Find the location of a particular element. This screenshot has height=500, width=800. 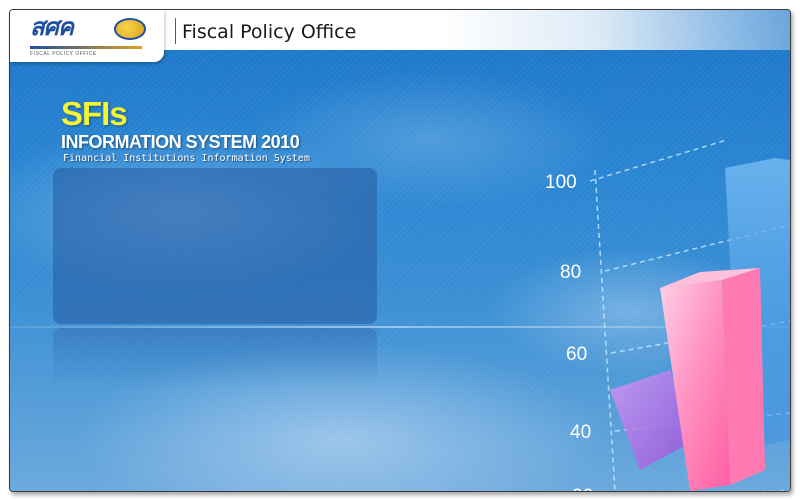

logo-subtitle: FISCAL POLICY OFFICE is located at coordinates (63, 54).